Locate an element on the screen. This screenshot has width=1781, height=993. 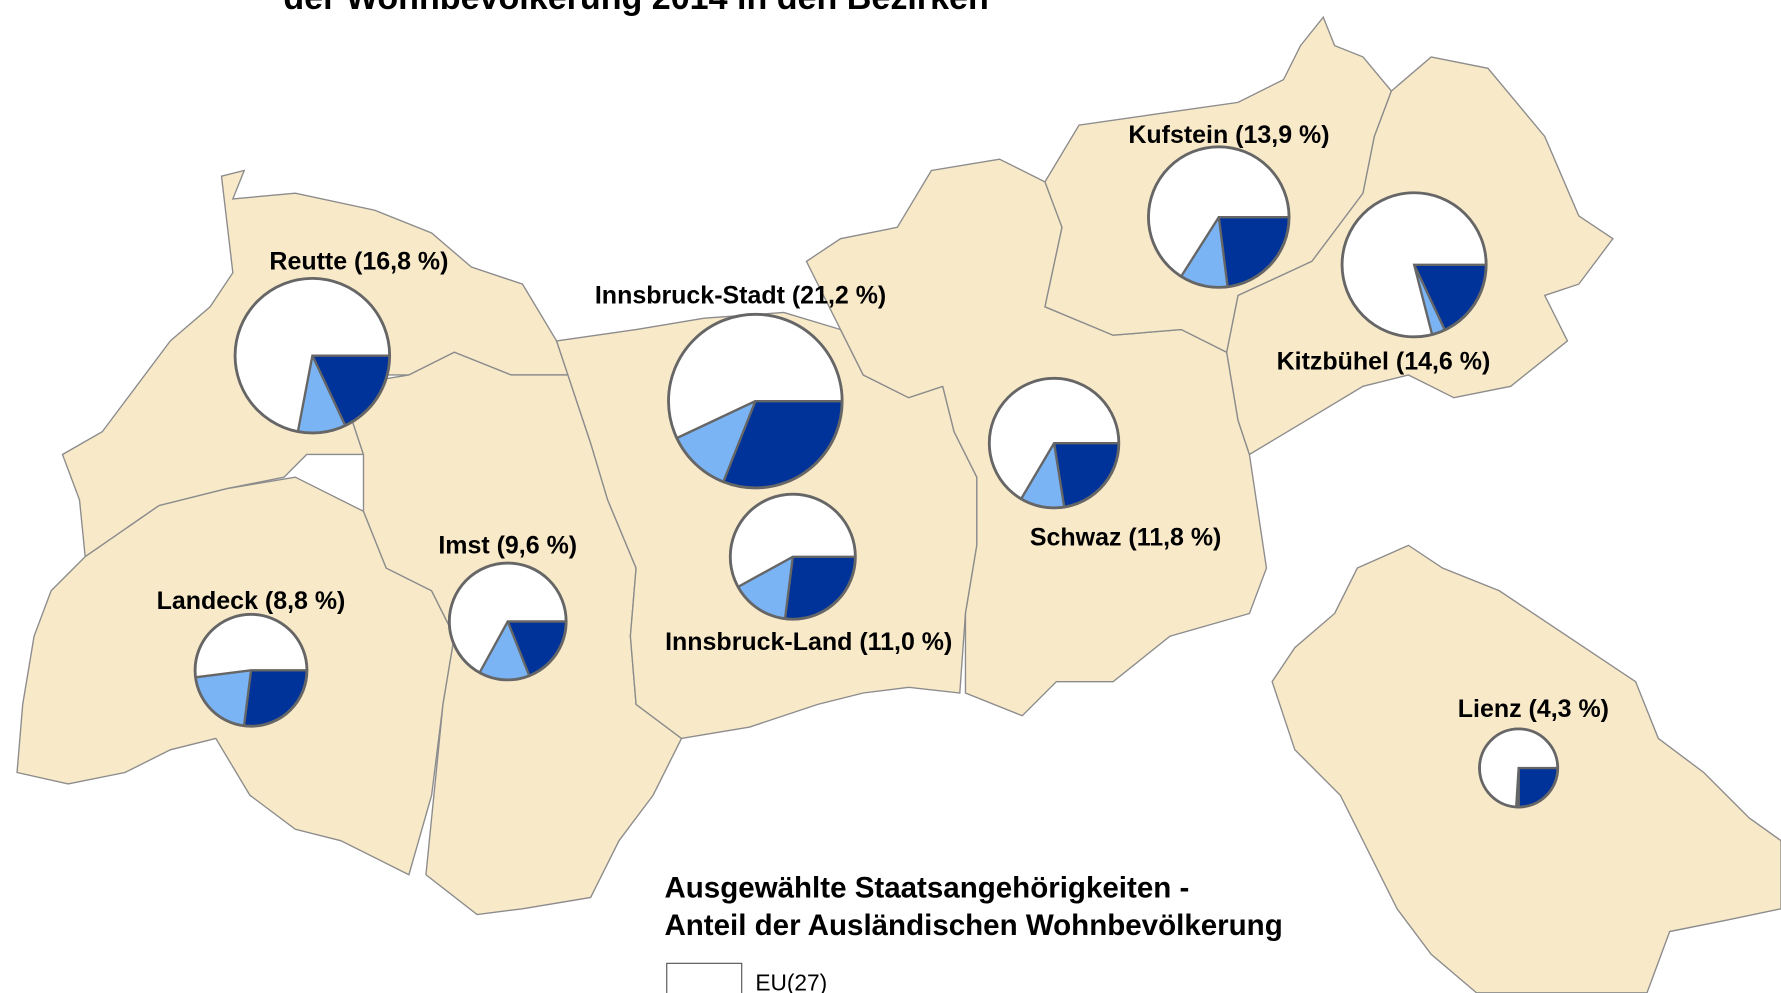
legend-title: Anteil der Ausländischen Wohnbevölkerung is located at coordinates (973, 925).